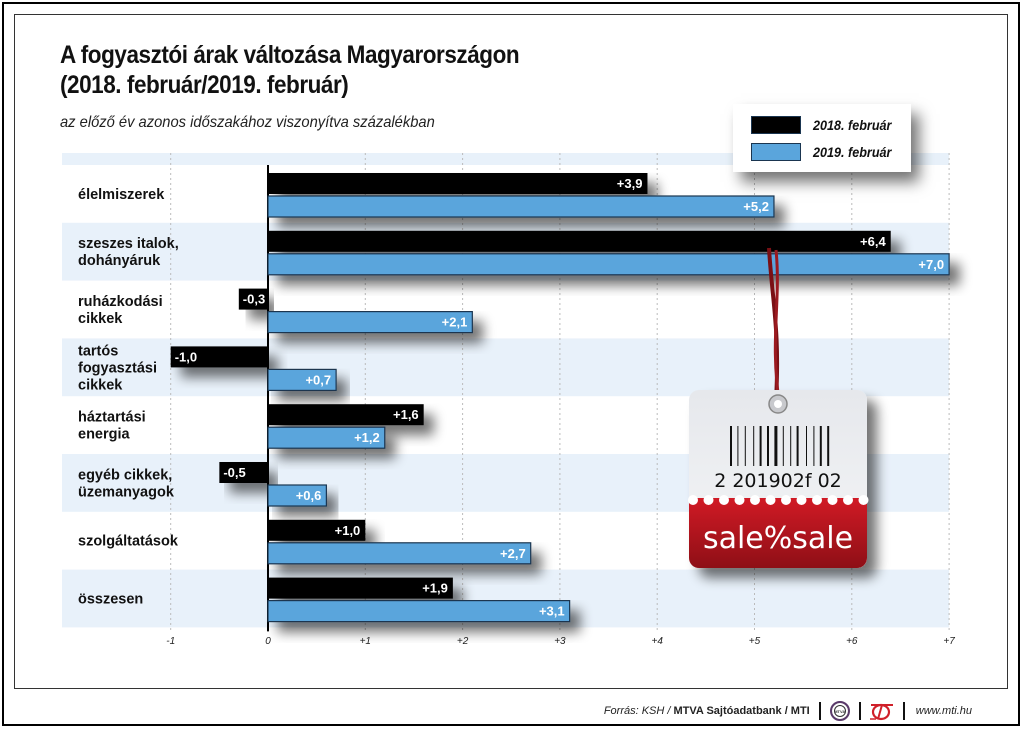 This screenshot has height=730, width=1024. Describe the element at coordinates (117, 368) in the screenshot. I see `category-label: fogyasztási` at that location.